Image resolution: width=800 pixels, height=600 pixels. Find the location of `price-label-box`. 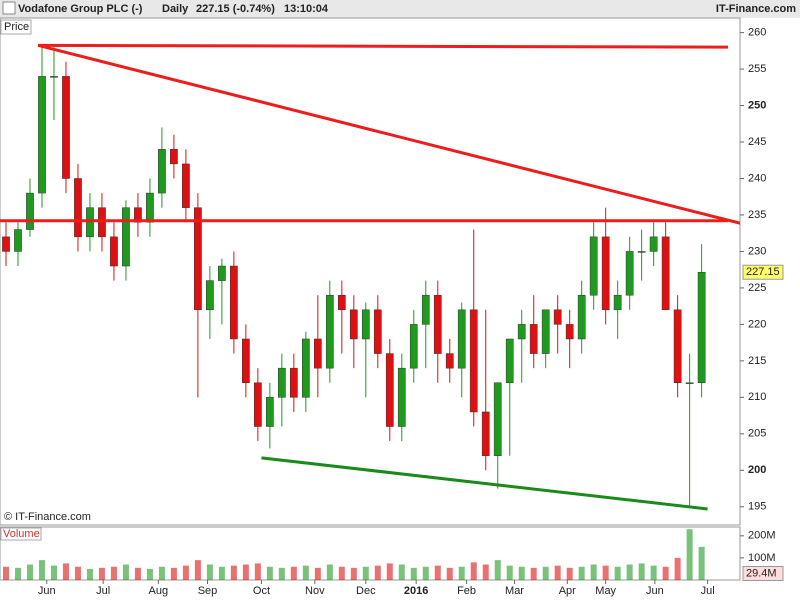

price-label-box is located at coordinates (16, 27).